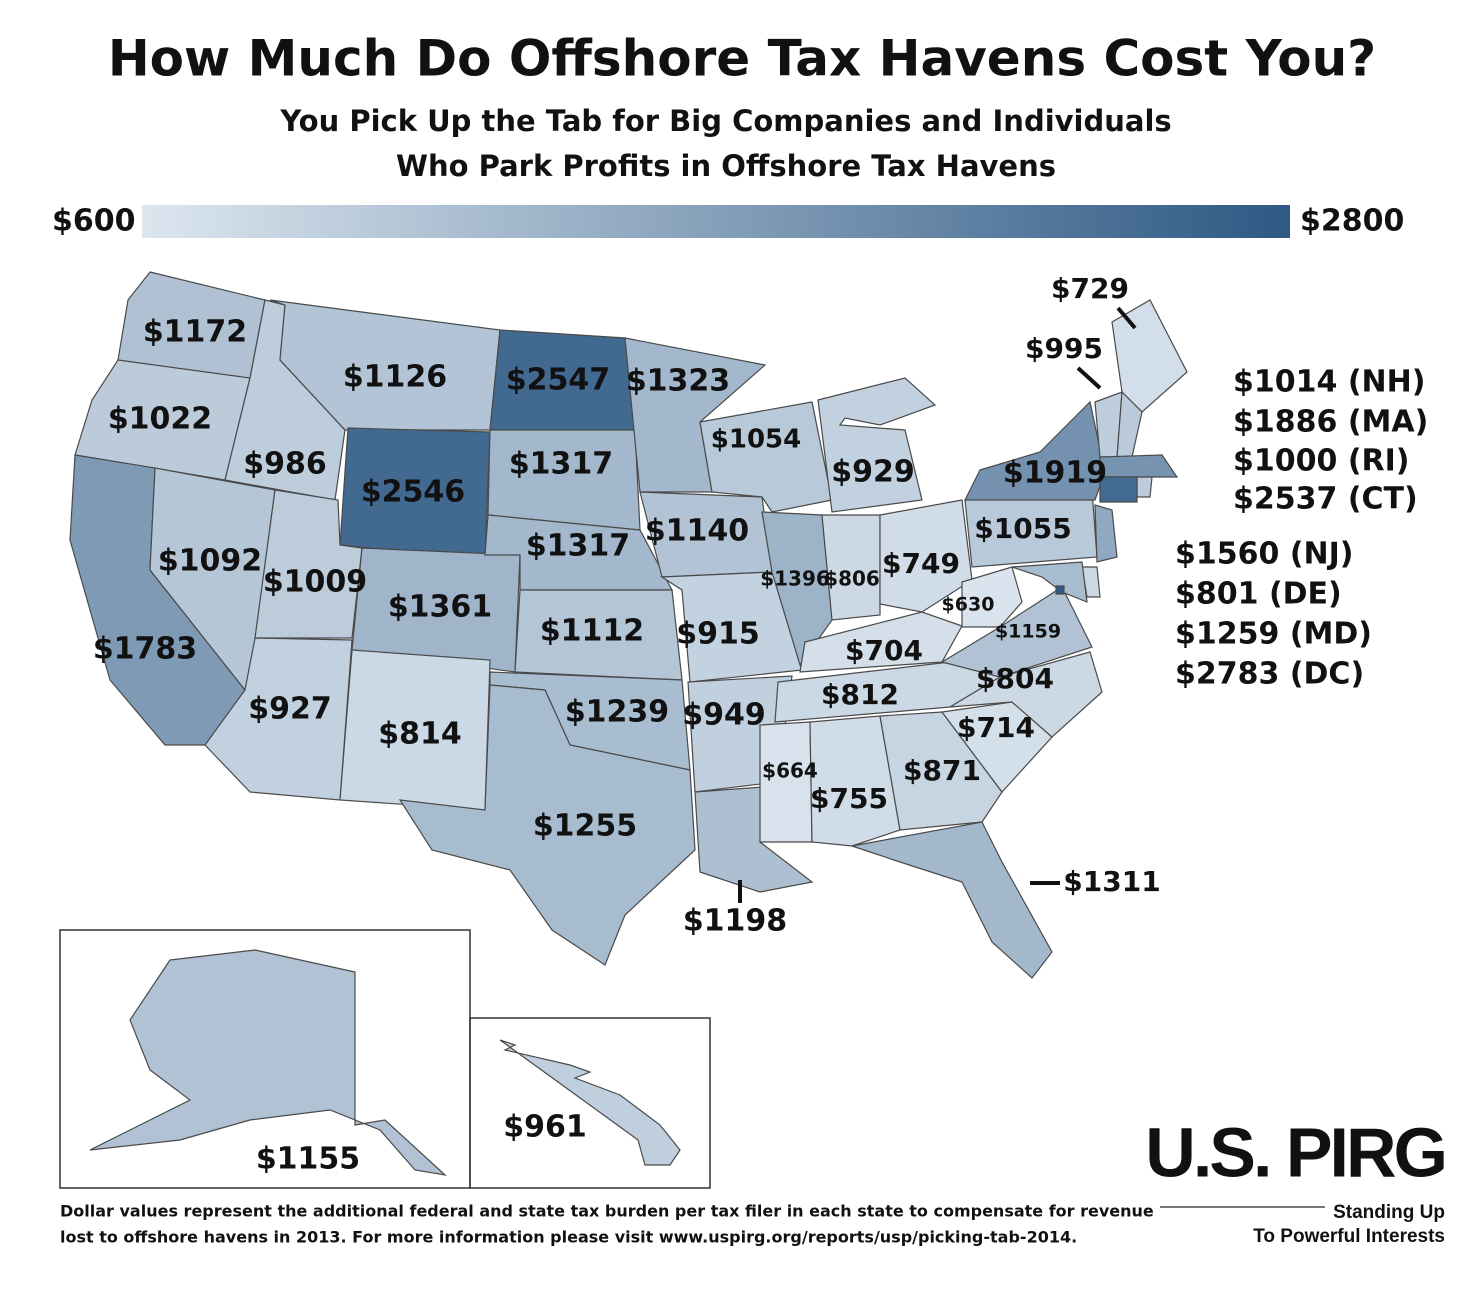 This screenshot has height=1292, width=1484. What do you see at coordinates (726, 166) in the screenshot?
I see `subtitle: Who Park Profits in Offshore Tax Havens` at bounding box center [726, 166].